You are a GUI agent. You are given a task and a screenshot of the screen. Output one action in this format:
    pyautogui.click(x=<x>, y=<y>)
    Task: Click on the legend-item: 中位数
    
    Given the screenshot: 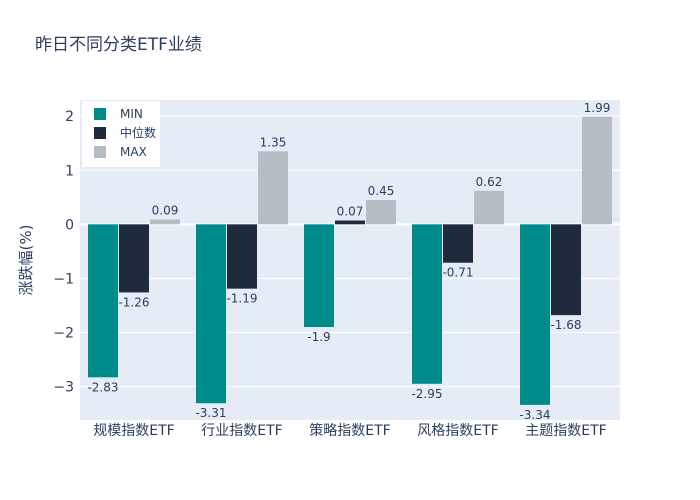 What is the action you would take?
    pyautogui.click(x=125, y=132)
    